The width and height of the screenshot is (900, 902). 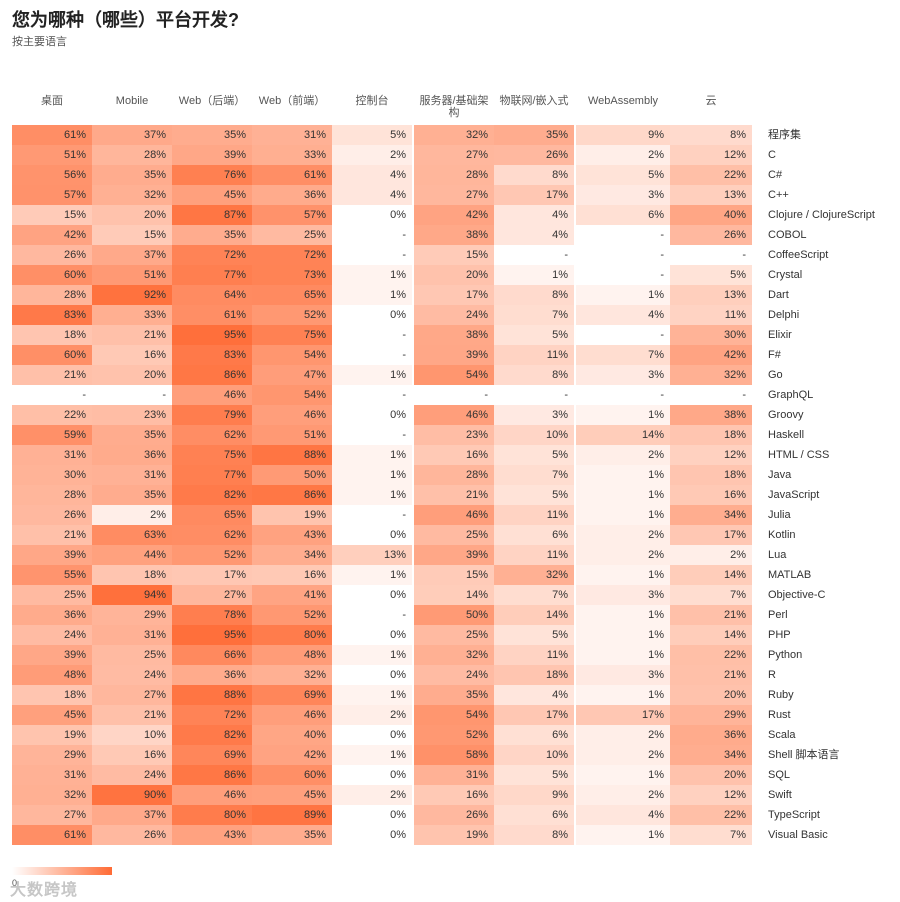 What do you see at coordinates (791, 395) in the screenshot?
I see `row-label: GraphQL` at bounding box center [791, 395].